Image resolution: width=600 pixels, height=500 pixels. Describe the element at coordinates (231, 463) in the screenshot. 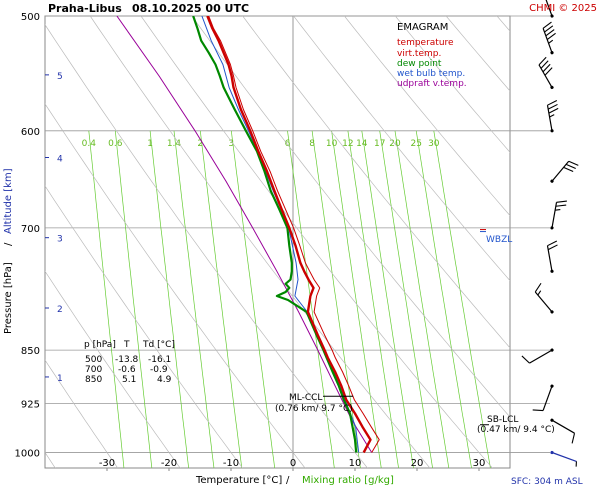

I see `temperature-tick-label: -10` at that location.